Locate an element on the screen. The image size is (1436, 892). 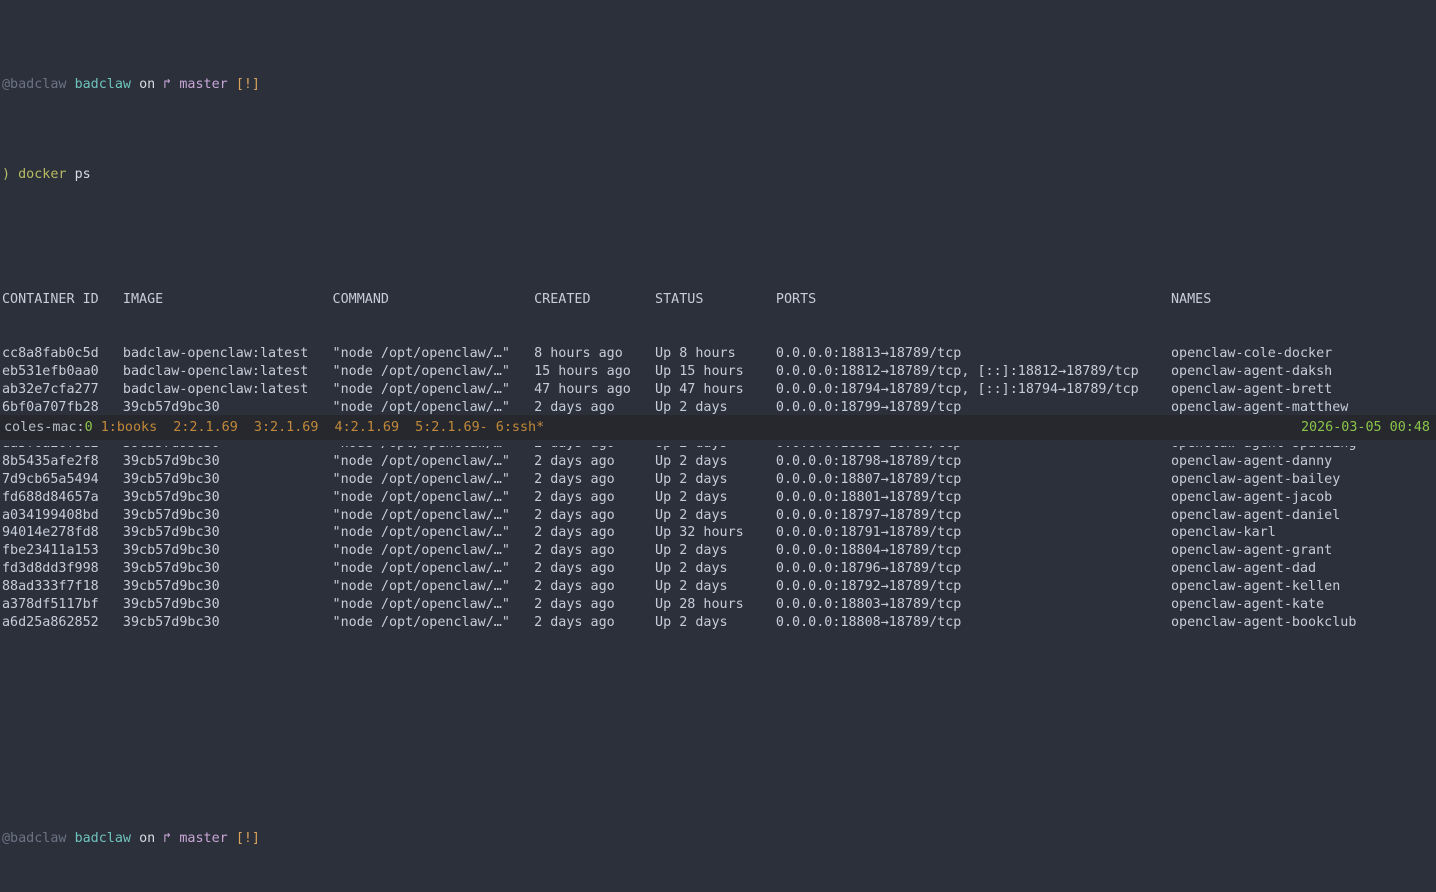
tmux-status-right: 2026-03-05 00:48 is located at coordinates (1368, 427).